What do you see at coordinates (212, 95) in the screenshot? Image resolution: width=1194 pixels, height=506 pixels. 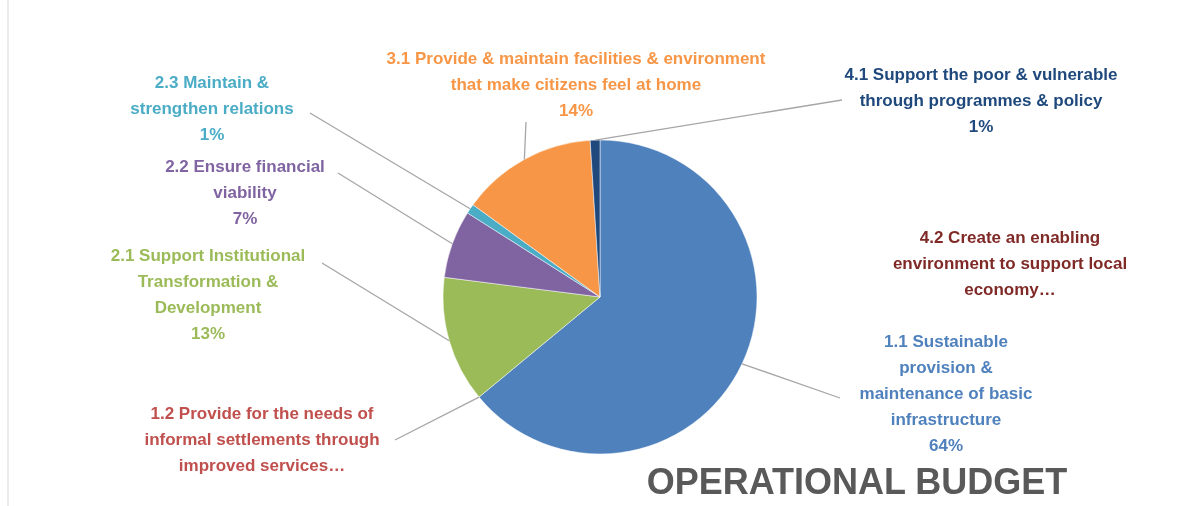 I see `slice-label: 2.3 Maintain & strengthen relations` at bounding box center [212, 95].